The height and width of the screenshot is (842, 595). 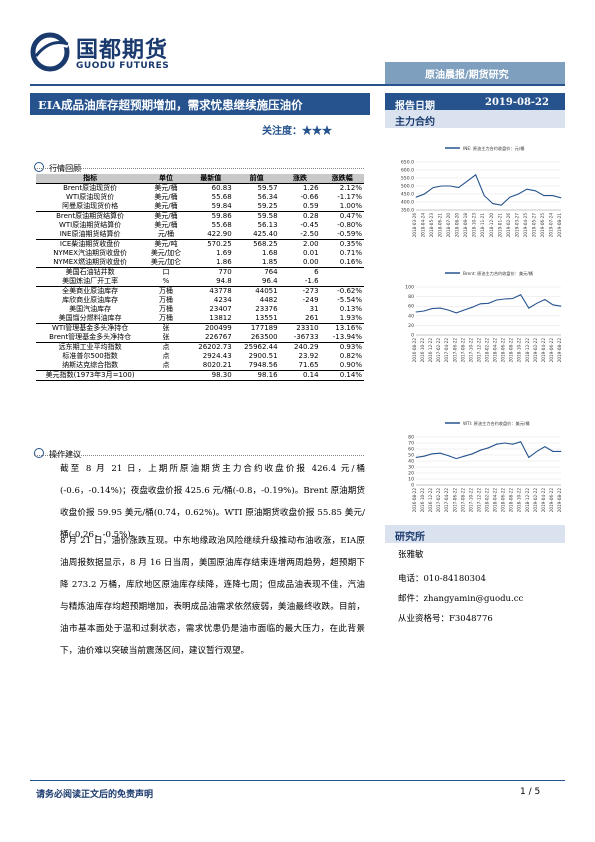 I want to click on table-cell: -0.66, so click(x=309, y=197).